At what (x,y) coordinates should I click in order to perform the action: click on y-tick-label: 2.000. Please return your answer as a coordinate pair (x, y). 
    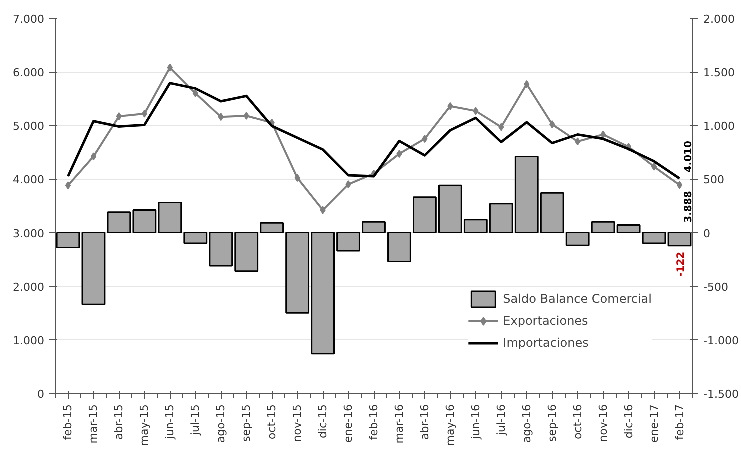
    Looking at the image, I should click on (29, 287).